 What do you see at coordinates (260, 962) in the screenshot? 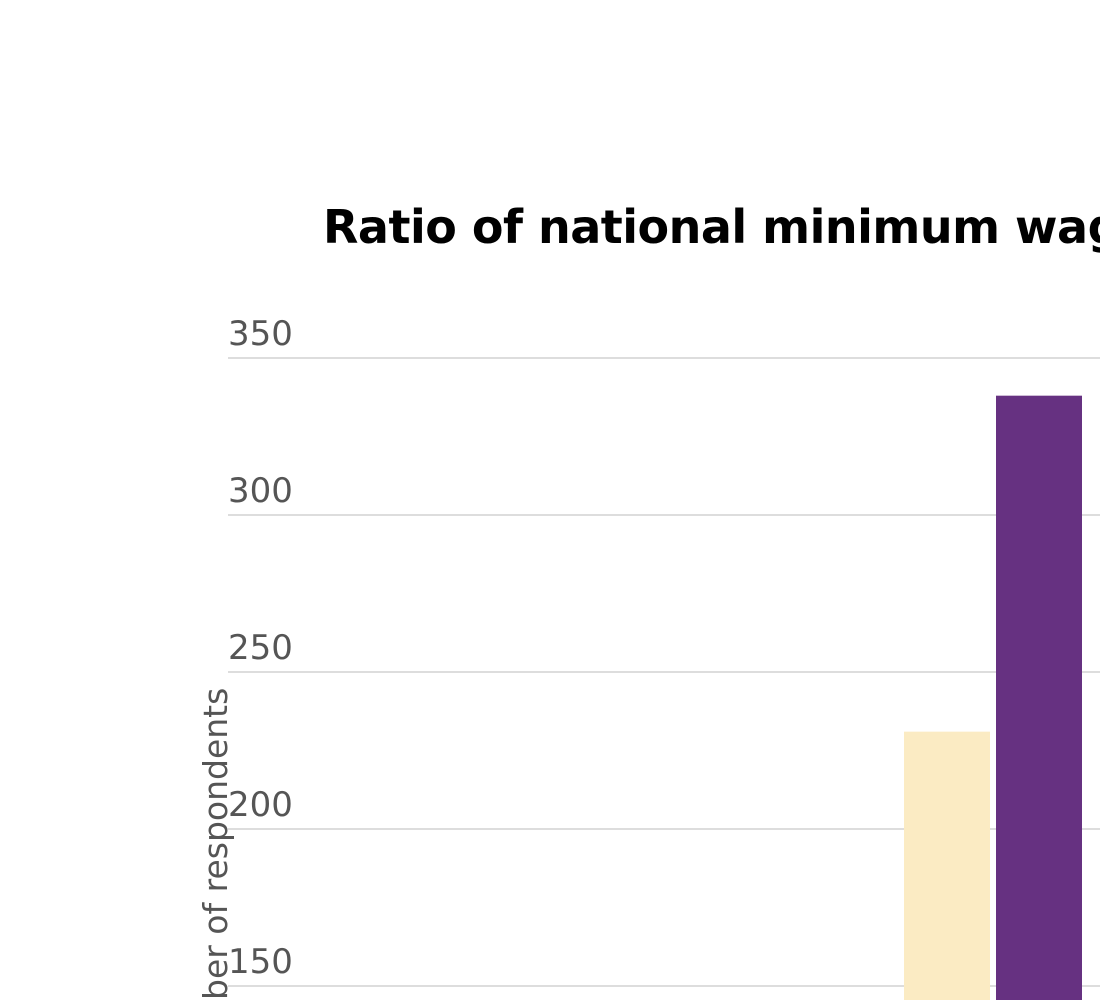
I see `y-tick-label: 150` at bounding box center [260, 962].